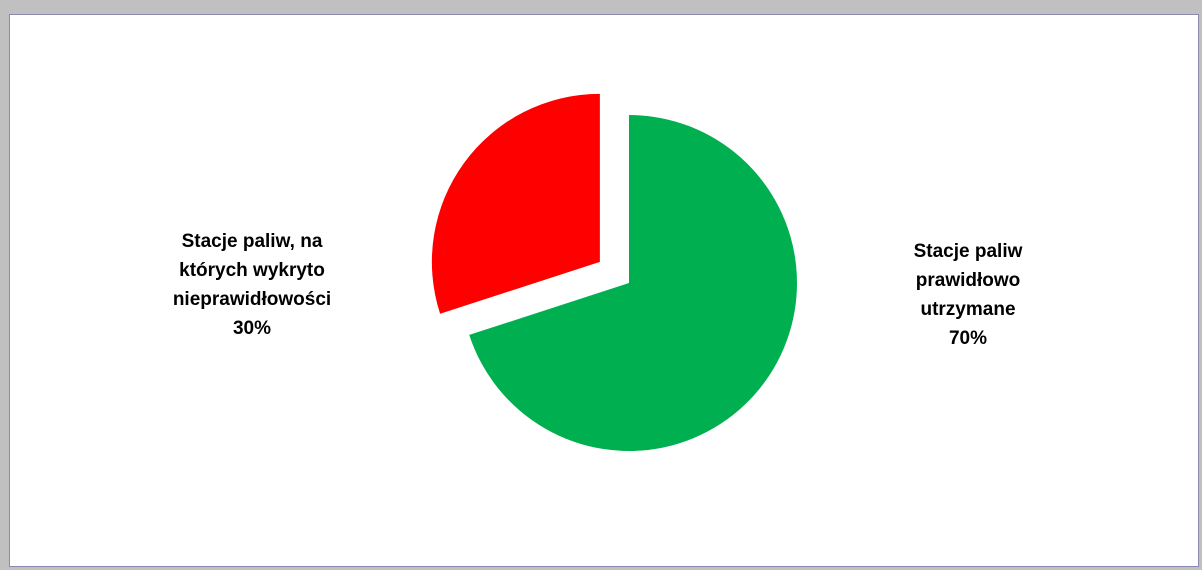  I want to click on data-label-prawidlowo-utrzymane-text: Stacje paliw prawidłowo utrzymane, so click(968, 280).